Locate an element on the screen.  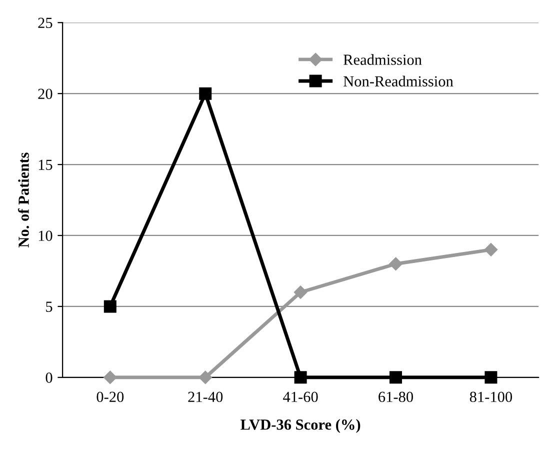
legend-label: Readmission is located at coordinates (383, 59).